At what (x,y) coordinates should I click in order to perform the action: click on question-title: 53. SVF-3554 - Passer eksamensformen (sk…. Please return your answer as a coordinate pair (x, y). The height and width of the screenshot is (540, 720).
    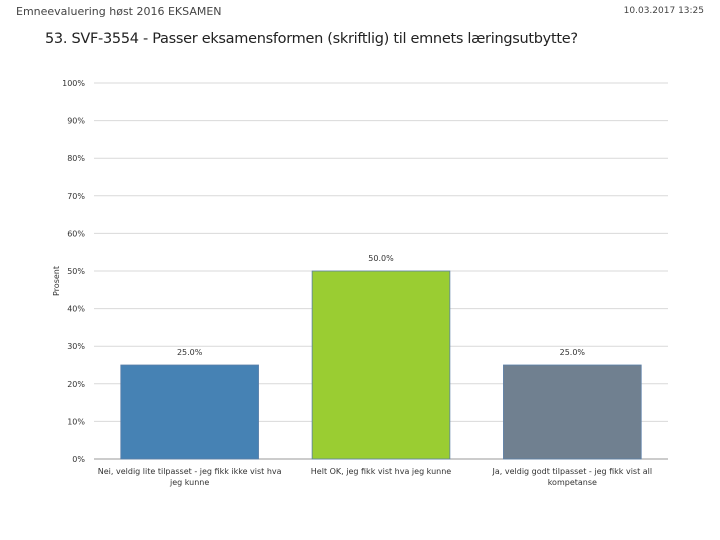
    Looking at the image, I should click on (311, 39).